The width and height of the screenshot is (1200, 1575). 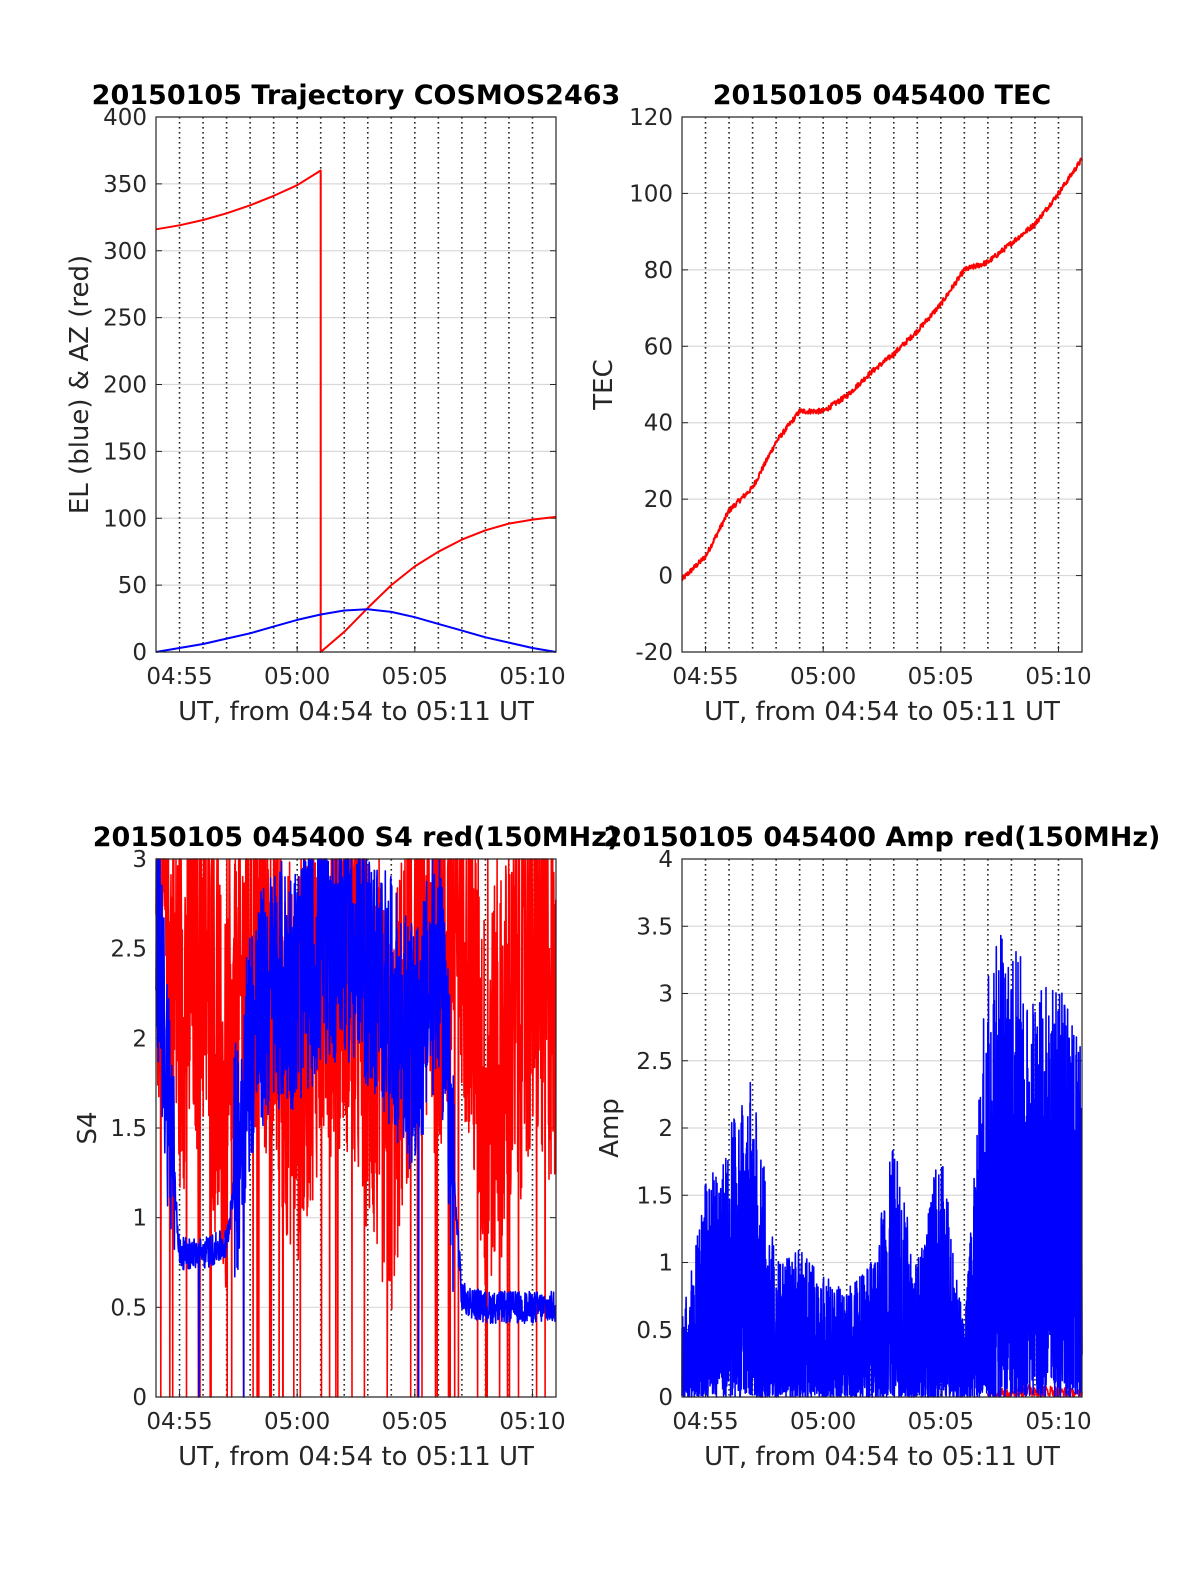 What do you see at coordinates (665, 860) in the screenshot?
I see `y-tick-label: 4` at bounding box center [665, 860].